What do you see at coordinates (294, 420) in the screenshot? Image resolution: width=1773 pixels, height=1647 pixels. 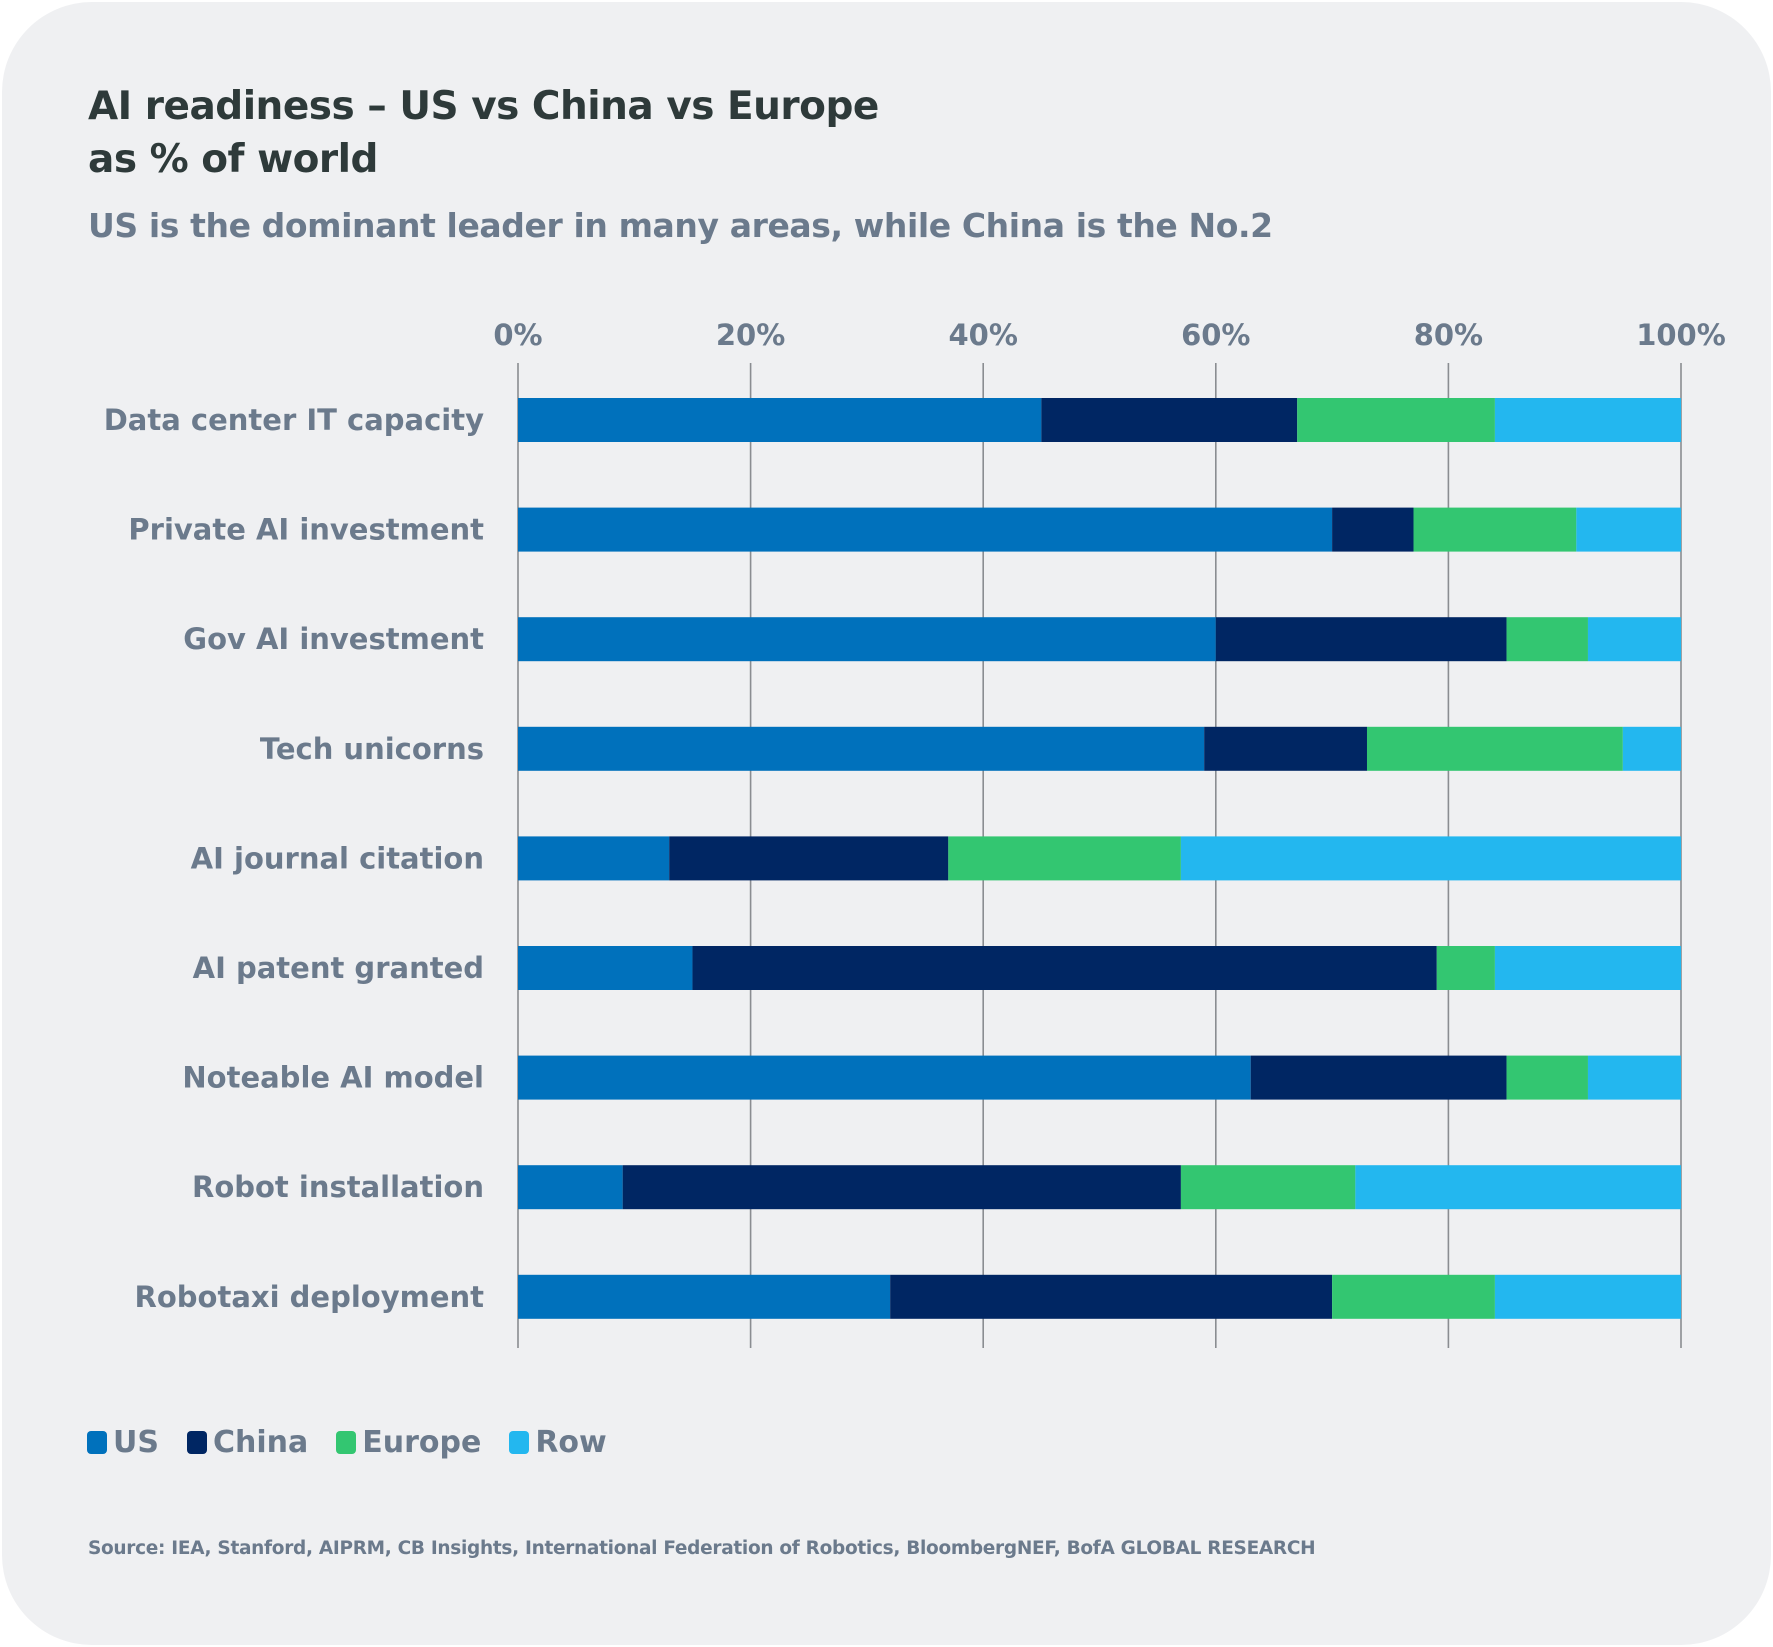 I see `category-label-data-center-it-capacity: Data center IT capacity` at bounding box center [294, 420].